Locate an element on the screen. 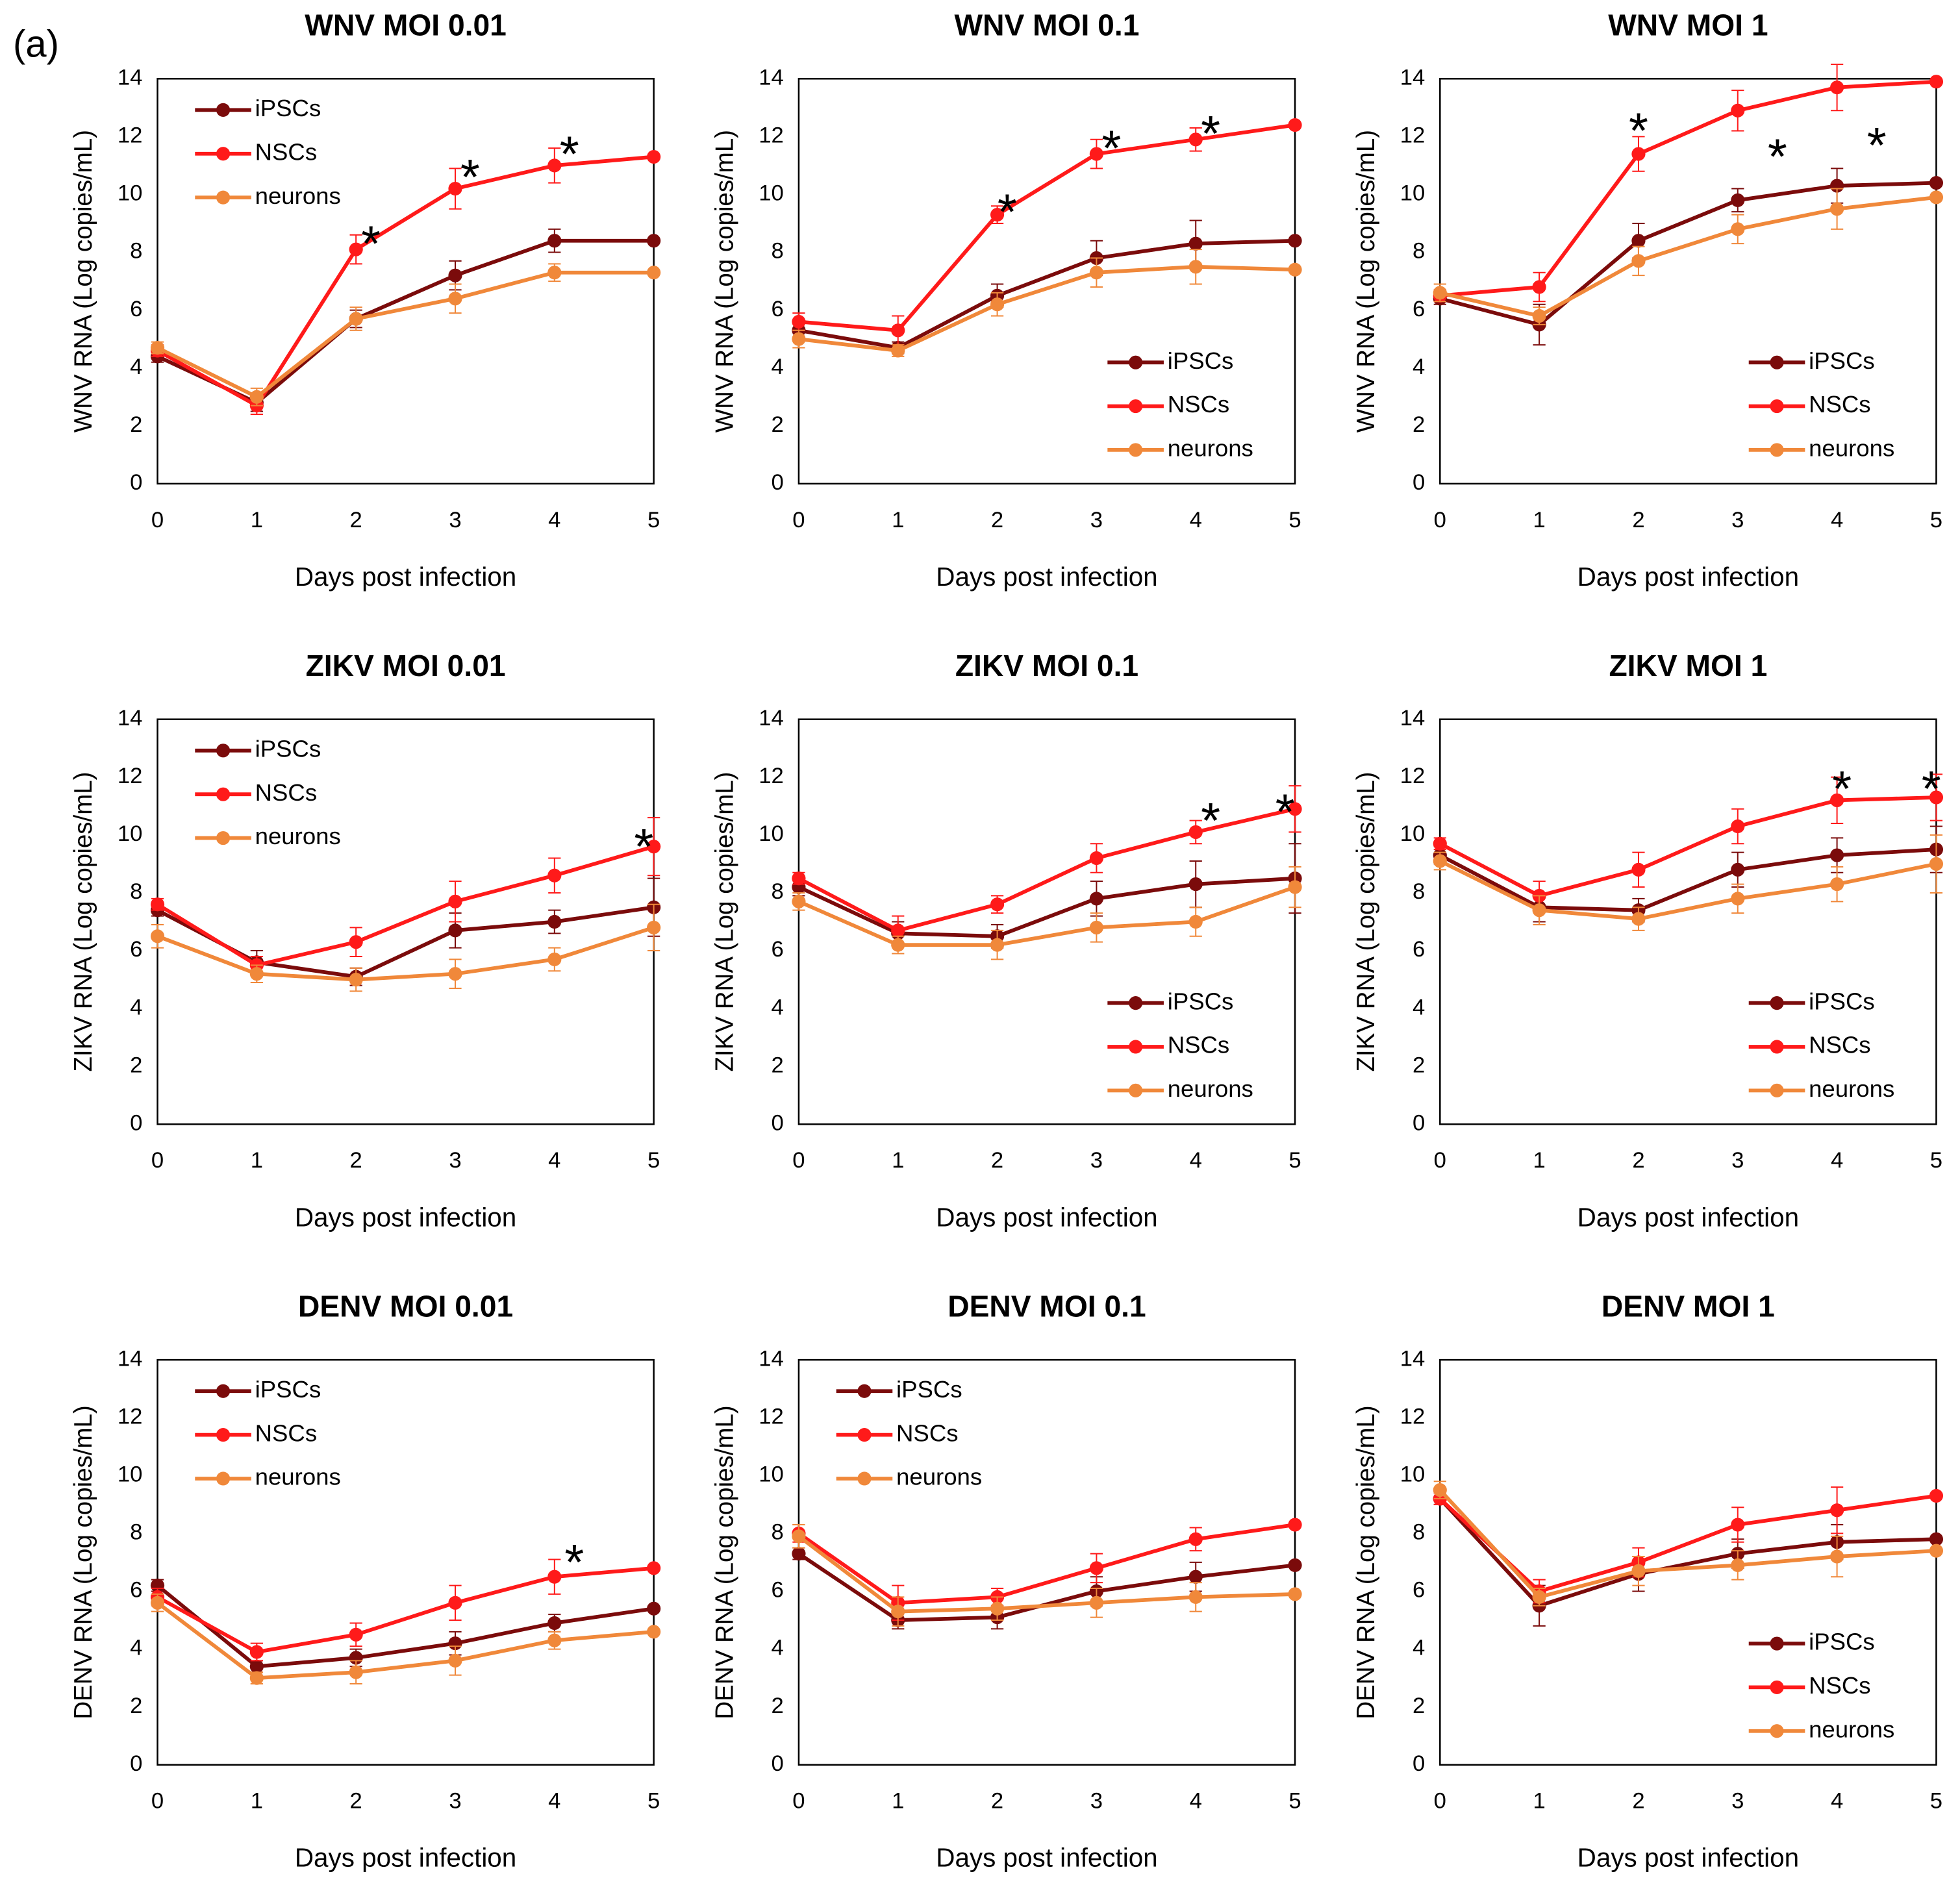  chart-title: ZIKV MOI 0.1 is located at coordinates (1046, 665).